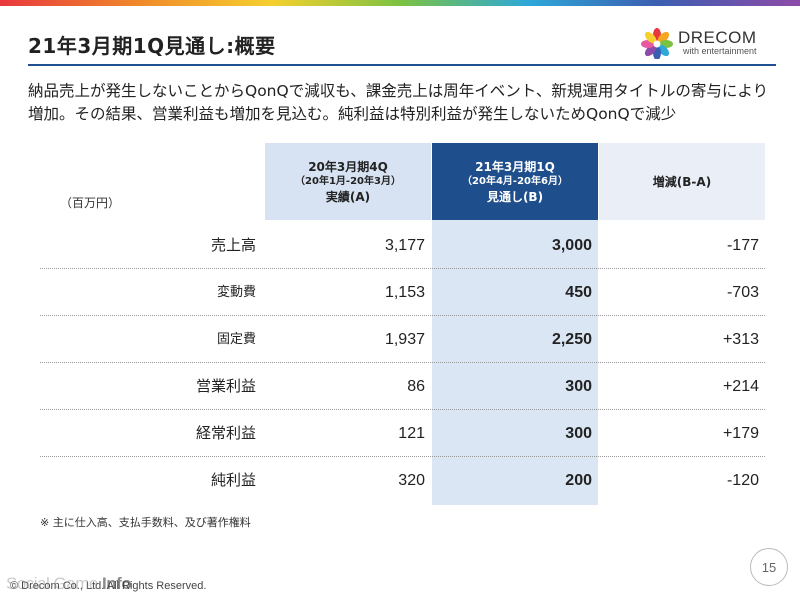 The height and width of the screenshot is (600, 800). I want to click on column-header-forecast: 21年3月期1Q （20年4月-20年6月） 見通し(B), so click(515, 181).